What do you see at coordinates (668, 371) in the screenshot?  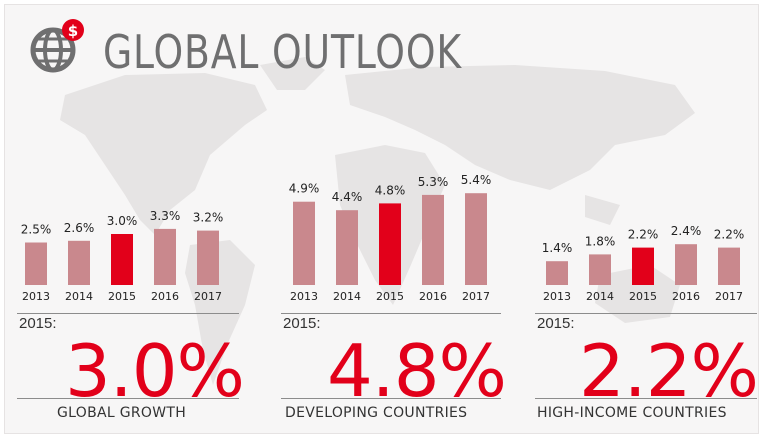 I see `big-value: 2.2%` at bounding box center [668, 371].